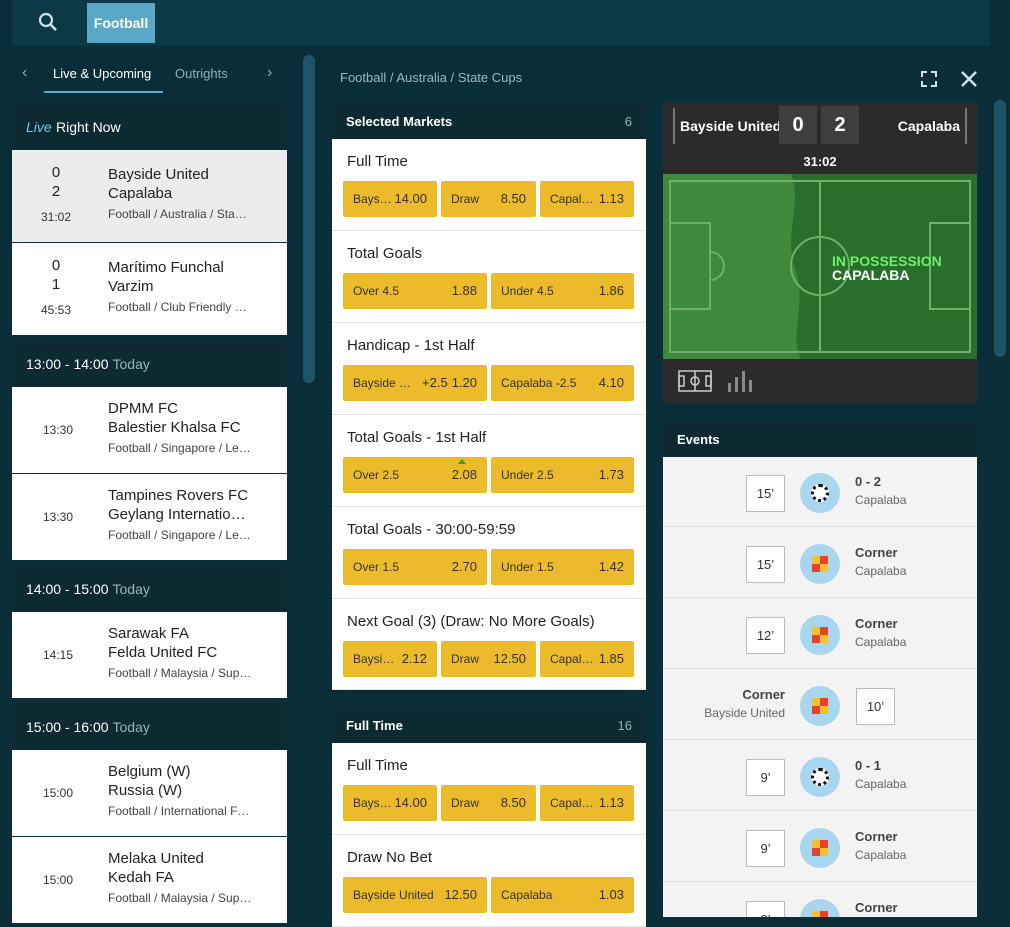  What do you see at coordinates (744, 713) in the screenshot?
I see `event-team: Bayside United` at bounding box center [744, 713].